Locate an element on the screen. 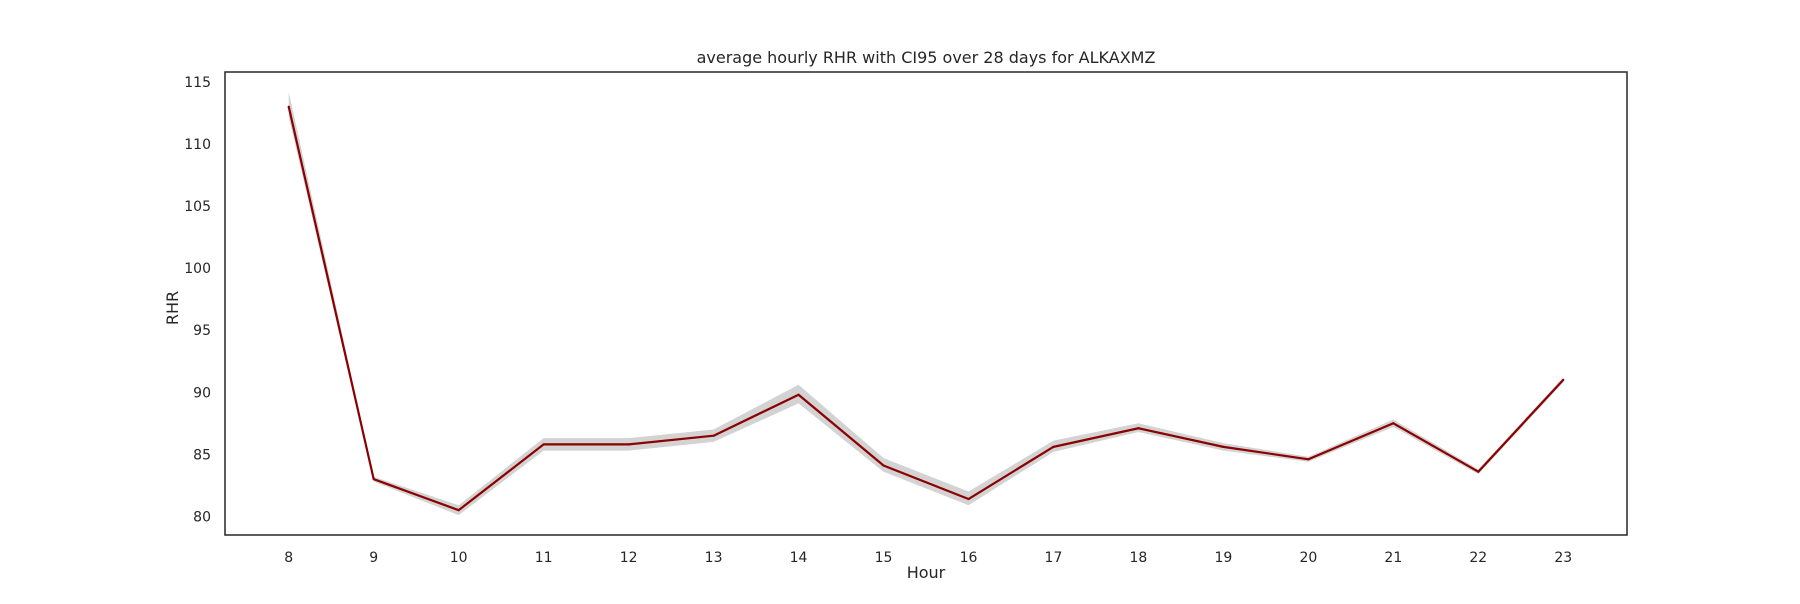 This screenshot has height=604, width=1800. x-tick-label: 18 is located at coordinates (1139, 558).